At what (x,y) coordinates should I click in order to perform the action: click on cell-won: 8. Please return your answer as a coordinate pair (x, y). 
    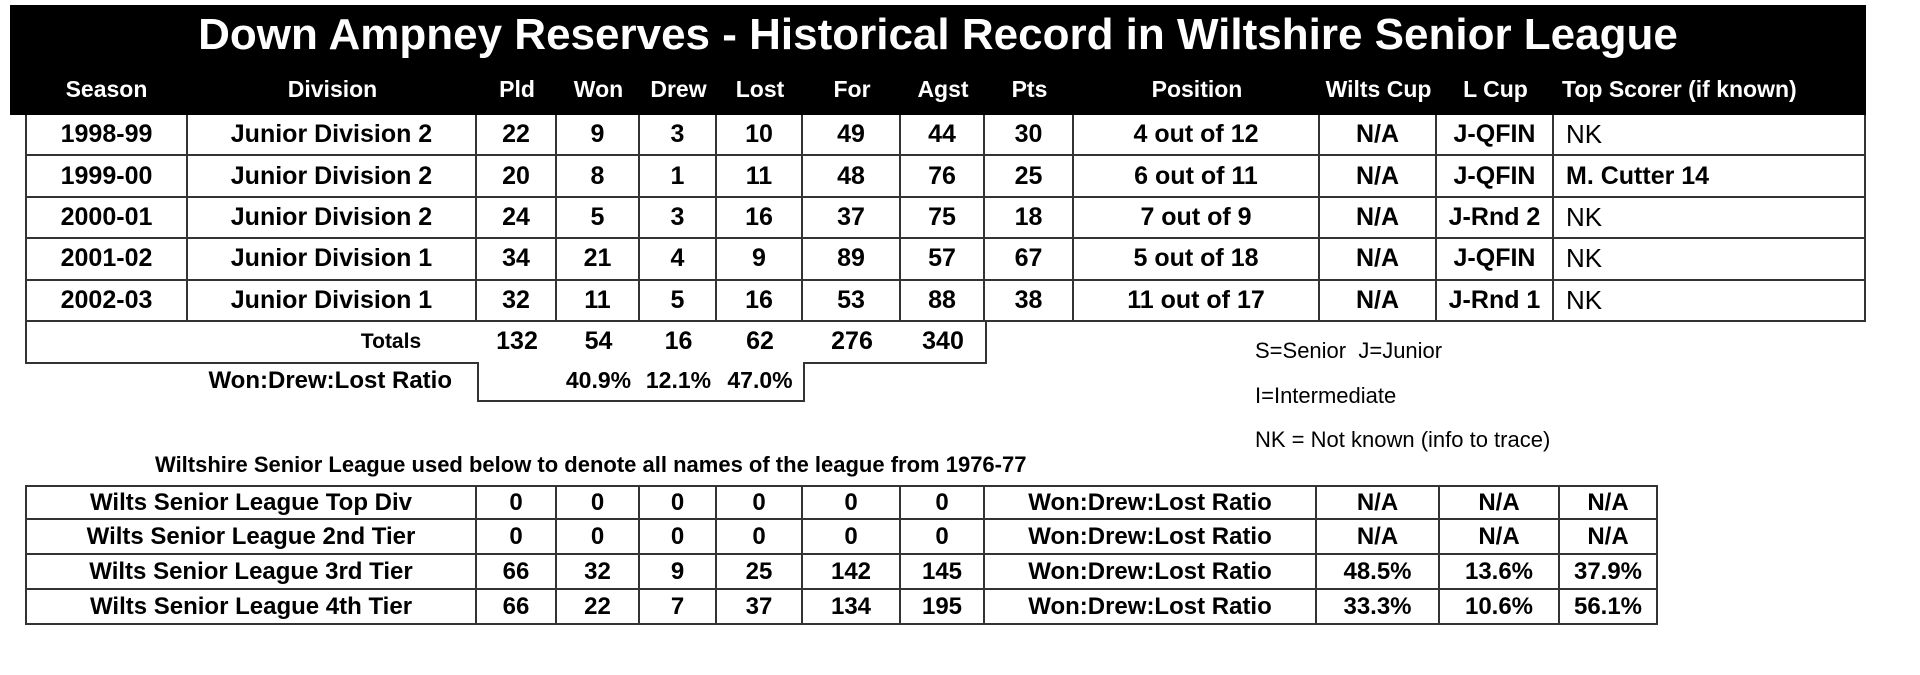
    Looking at the image, I should click on (598, 177).